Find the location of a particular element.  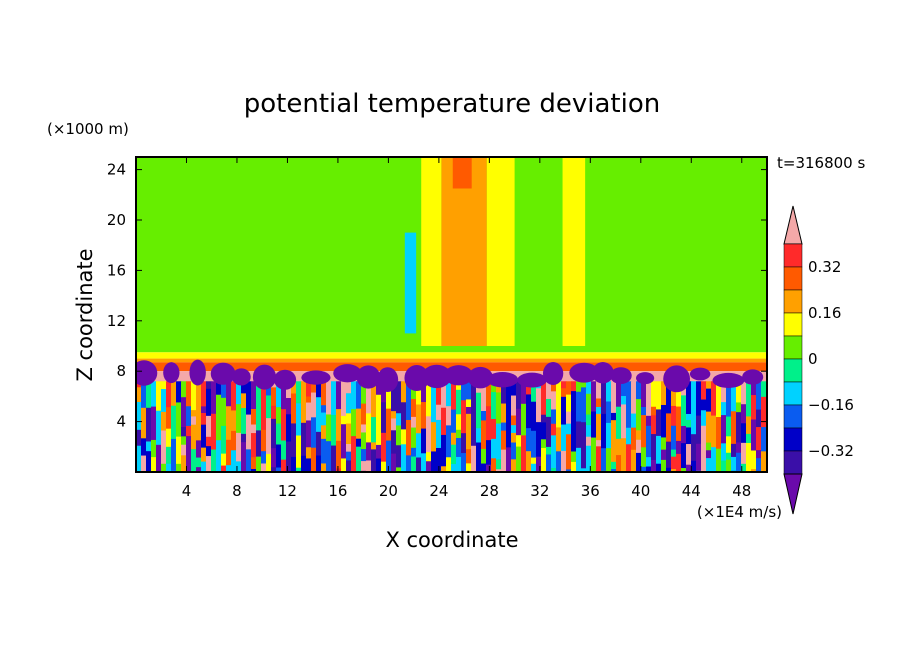

y-unit-label: (×1000 m) is located at coordinates (88, 129).